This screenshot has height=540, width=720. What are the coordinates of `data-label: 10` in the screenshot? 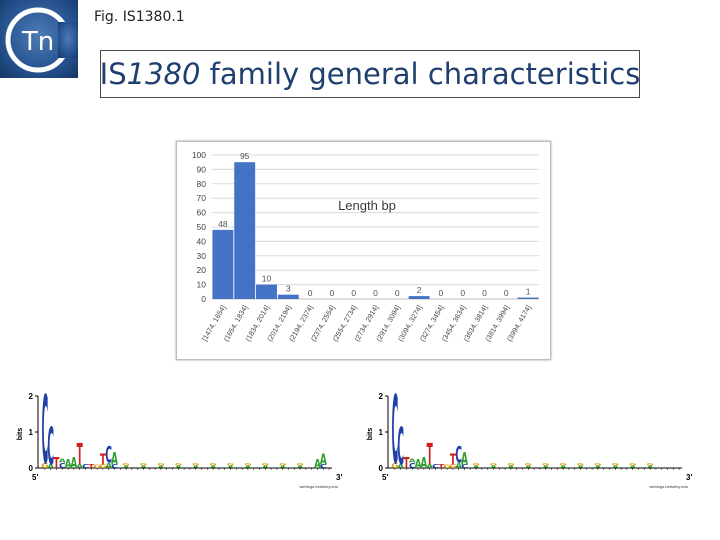 It's located at (267, 279).